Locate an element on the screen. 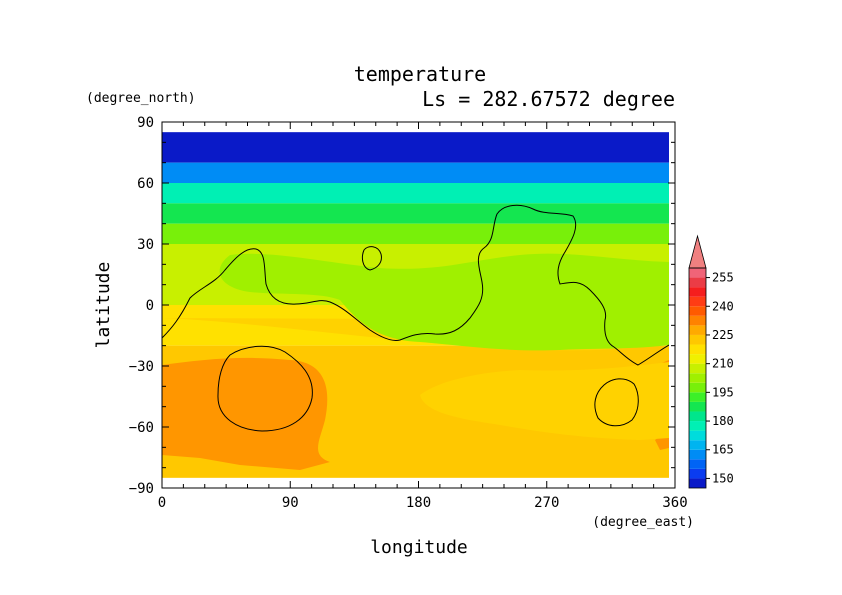 The image size is (842, 595). x-units-label: (degree_east) is located at coordinates (643, 522).